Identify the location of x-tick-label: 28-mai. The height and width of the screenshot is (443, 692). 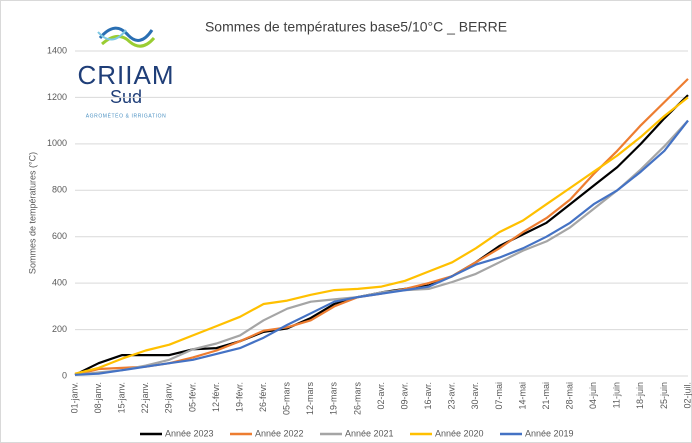
(569, 396).